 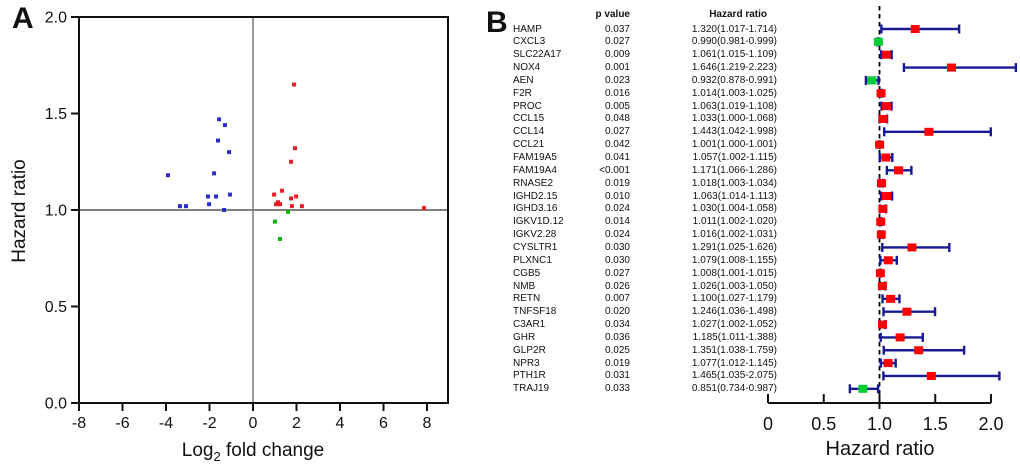 I want to click on p-value: 0.020, so click(x=617, y=312).